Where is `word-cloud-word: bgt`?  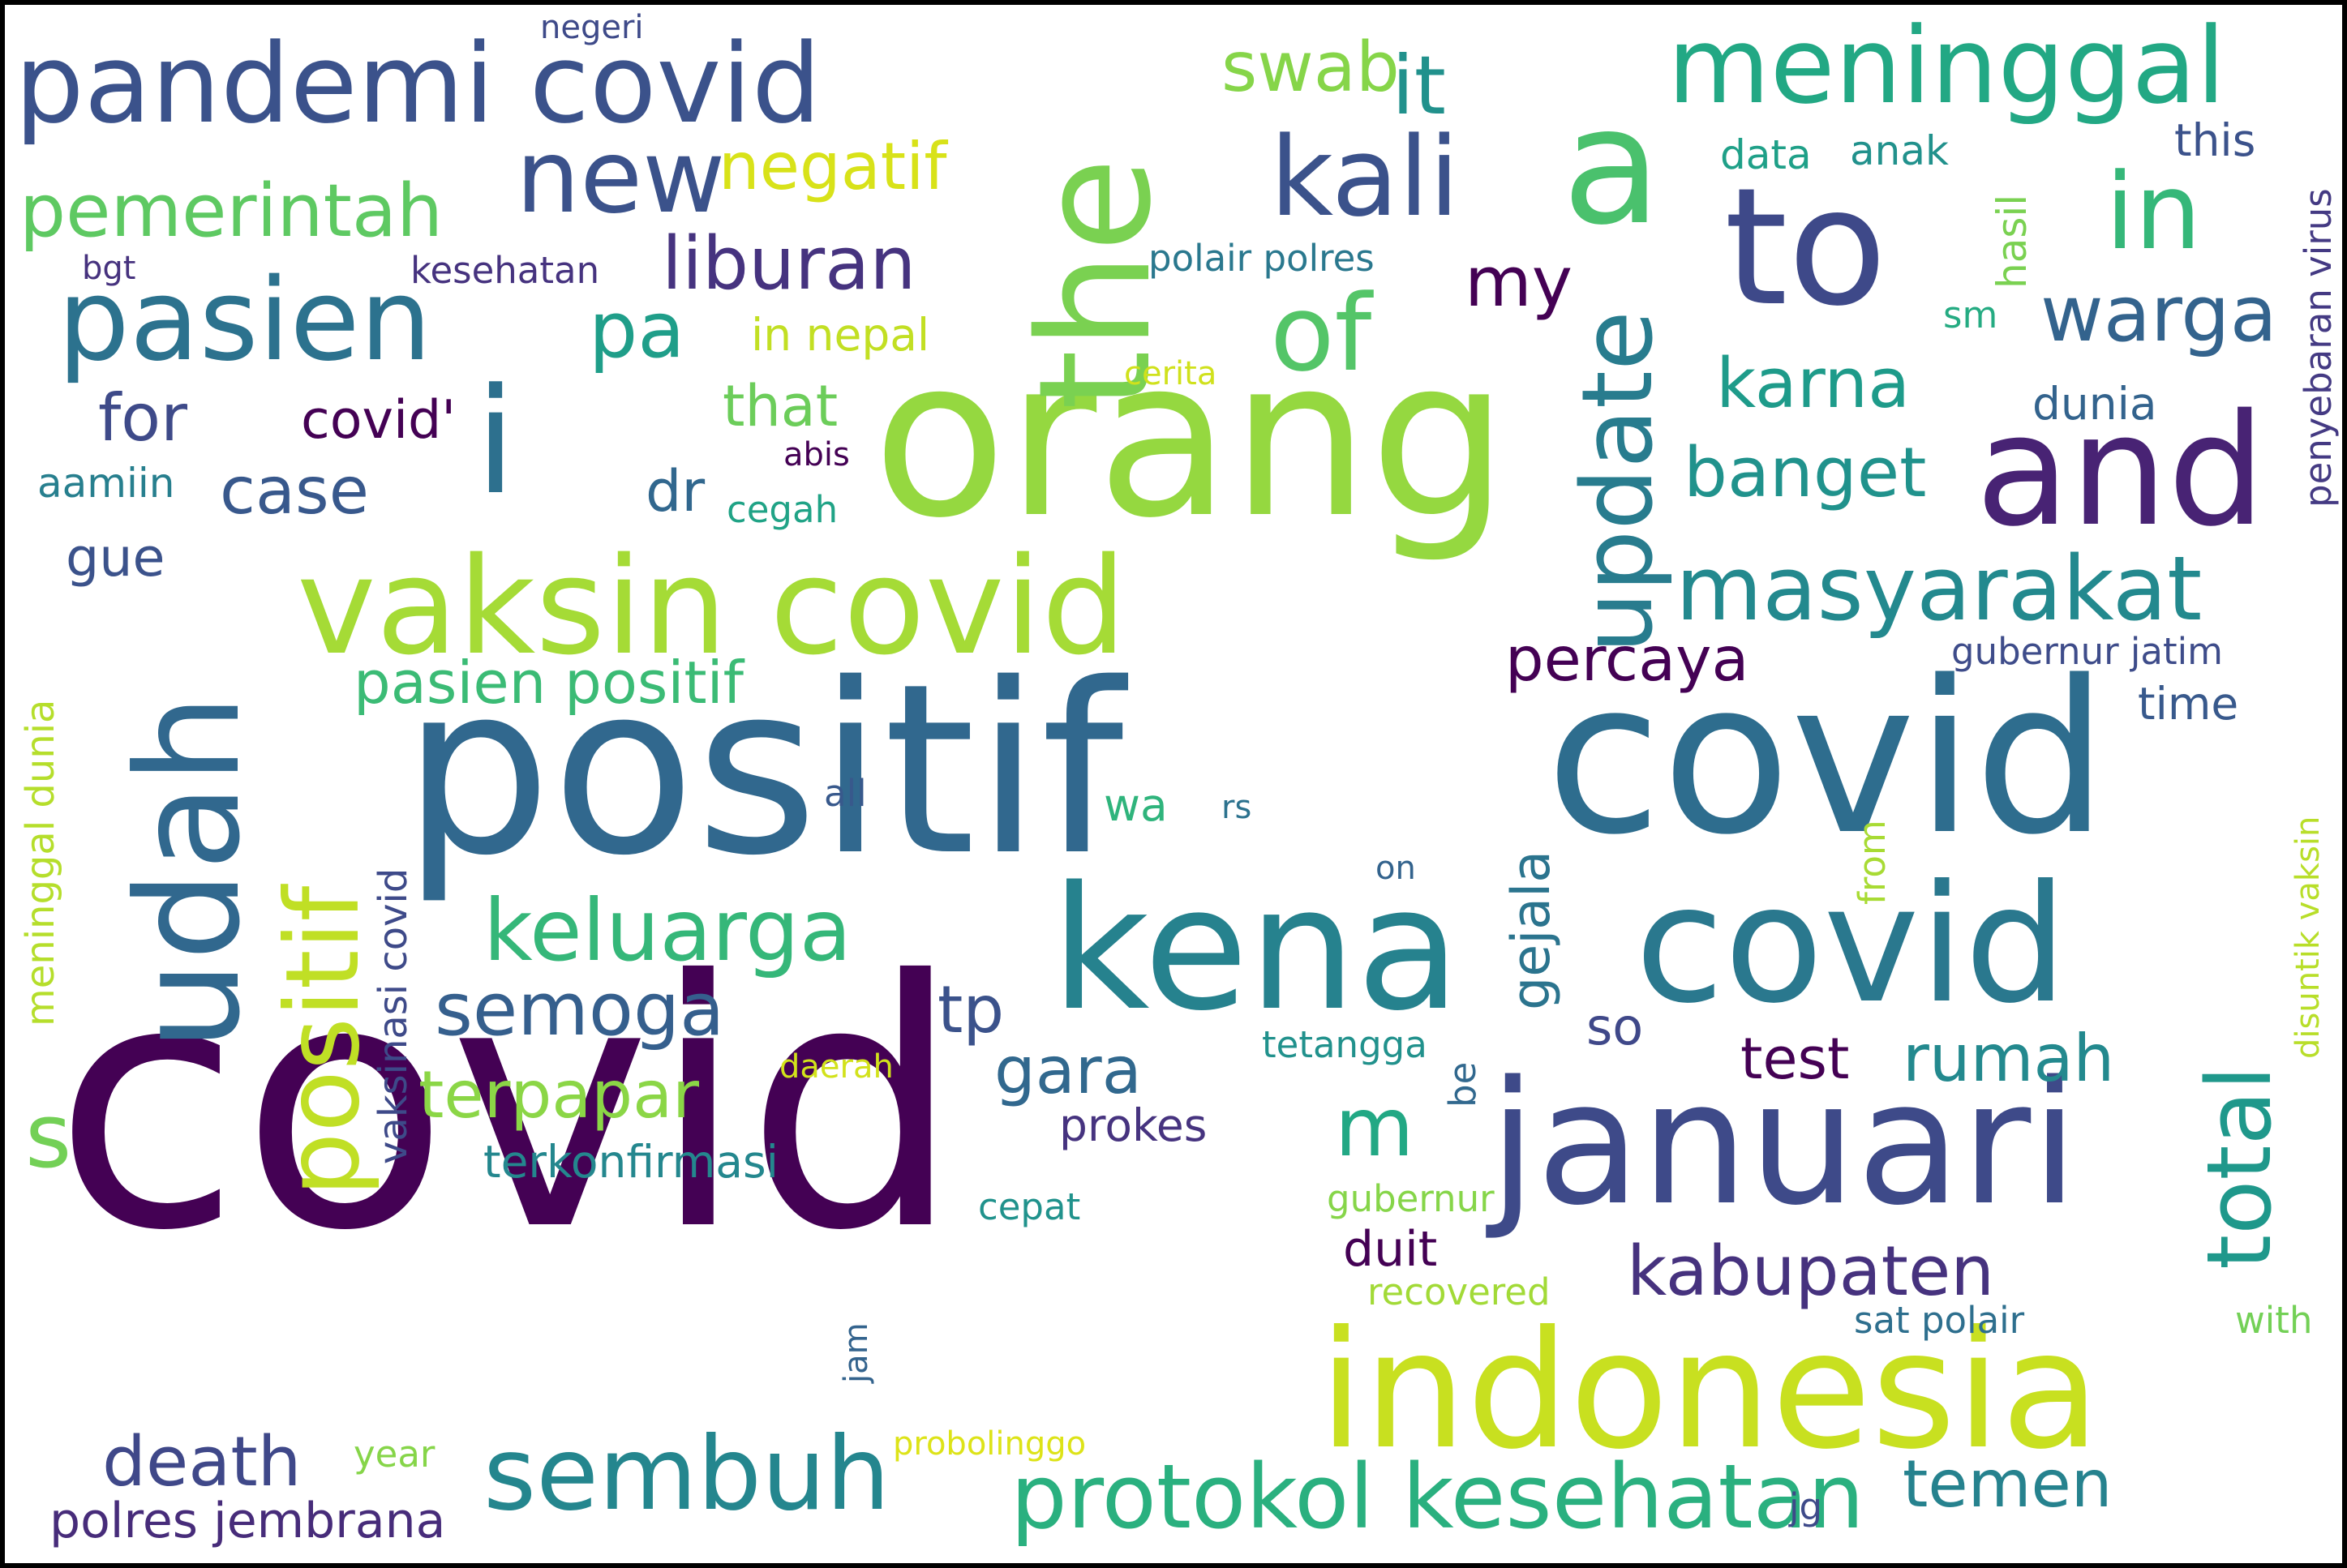 word-cloud-word: bgt is located at coordinates (109, 268).